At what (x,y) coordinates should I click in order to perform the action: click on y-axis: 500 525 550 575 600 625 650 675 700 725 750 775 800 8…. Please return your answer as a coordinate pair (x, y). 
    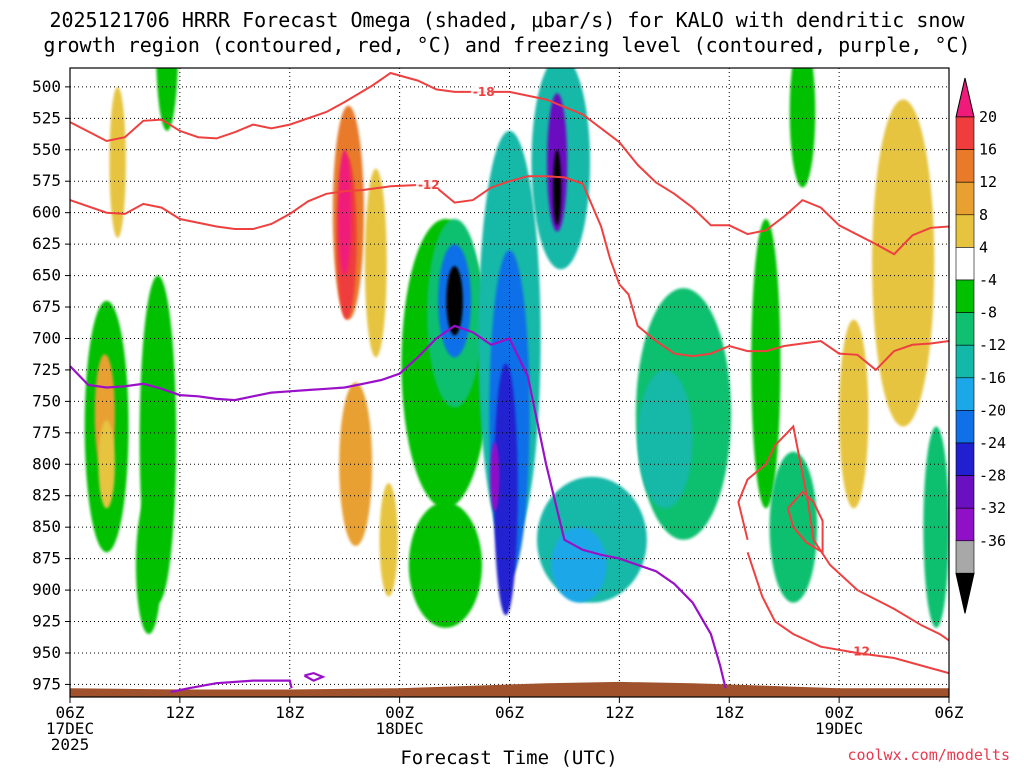
    Looking at the image, I should click on (51, 385).